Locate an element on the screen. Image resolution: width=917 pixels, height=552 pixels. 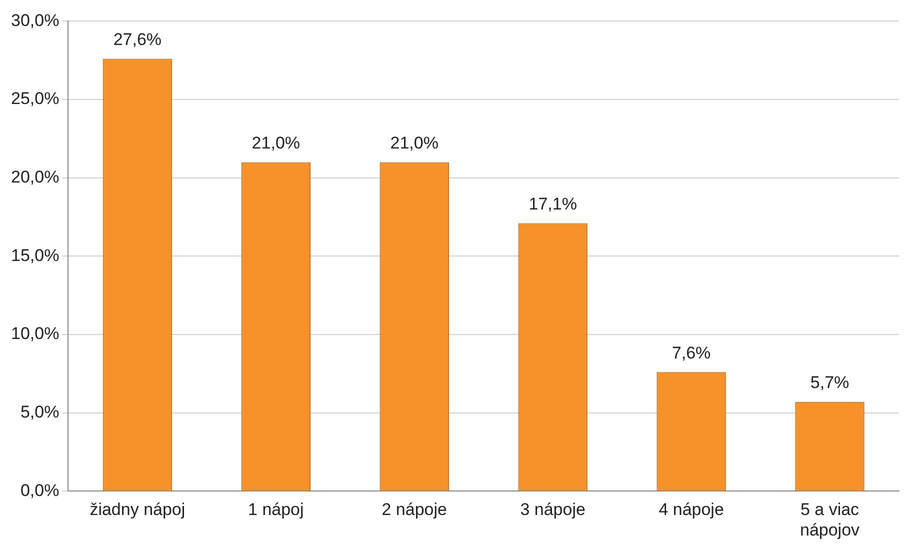
x-tick-label: žiadny nápoj is located at coordinates (138, 510).